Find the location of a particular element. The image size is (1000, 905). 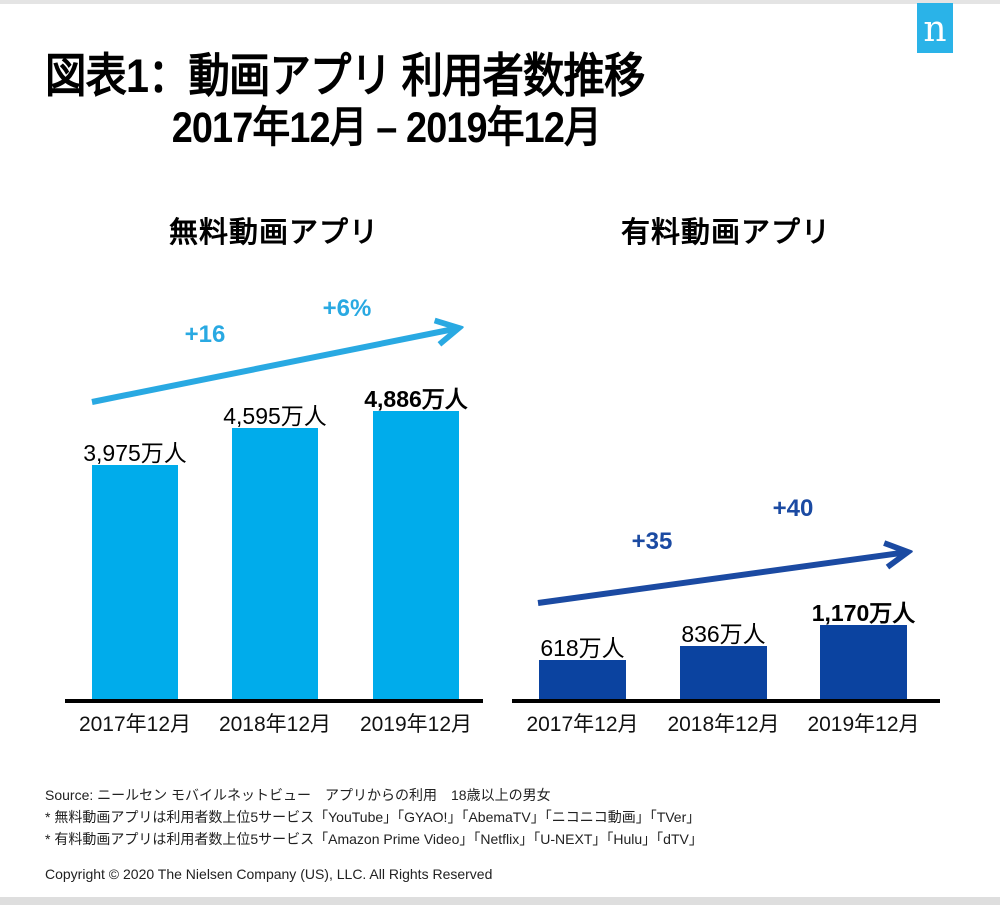

free-chart-subtitle: 無料動画アプリ is located at coordinates (273, 233).